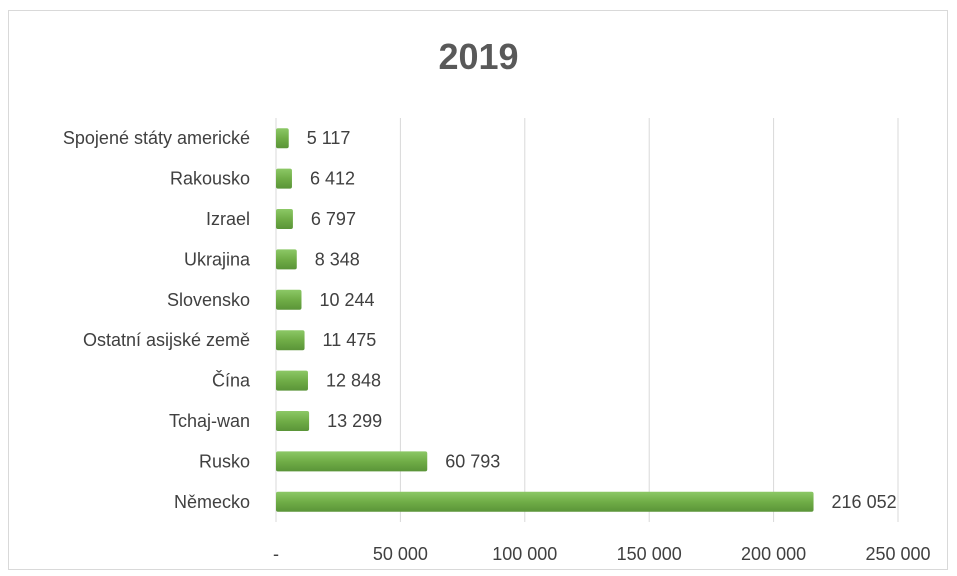  Describe the element at coordinates (649, 554) in the screenshot. I see `x-tick-label: 150 000` at that location.